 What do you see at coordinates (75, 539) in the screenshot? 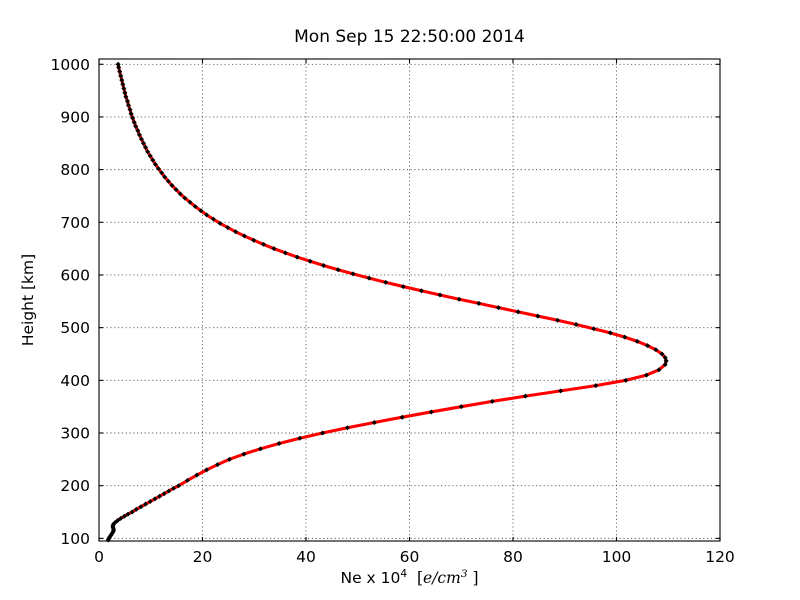
I see `y-tick-label: 100` at bounding box center [75, 539].